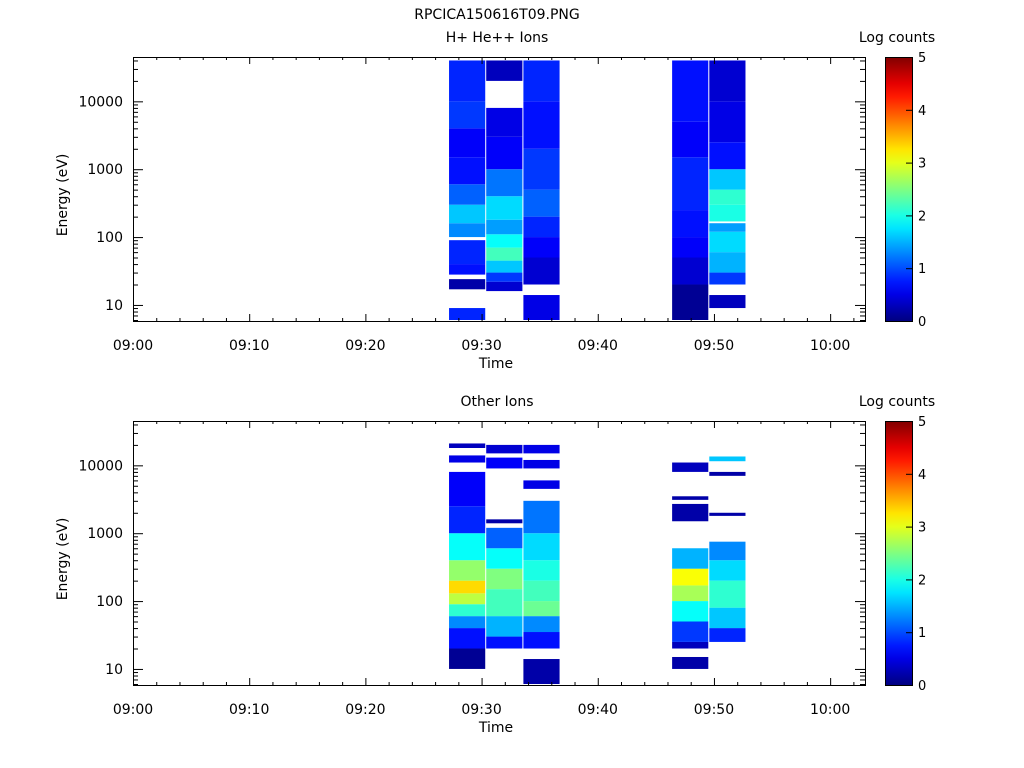 The width and height of the screenshot is (1024, 768). Describe the element at coordinates (495, 728) in the screenshot. I see `x-axis-label: Time` at that location.